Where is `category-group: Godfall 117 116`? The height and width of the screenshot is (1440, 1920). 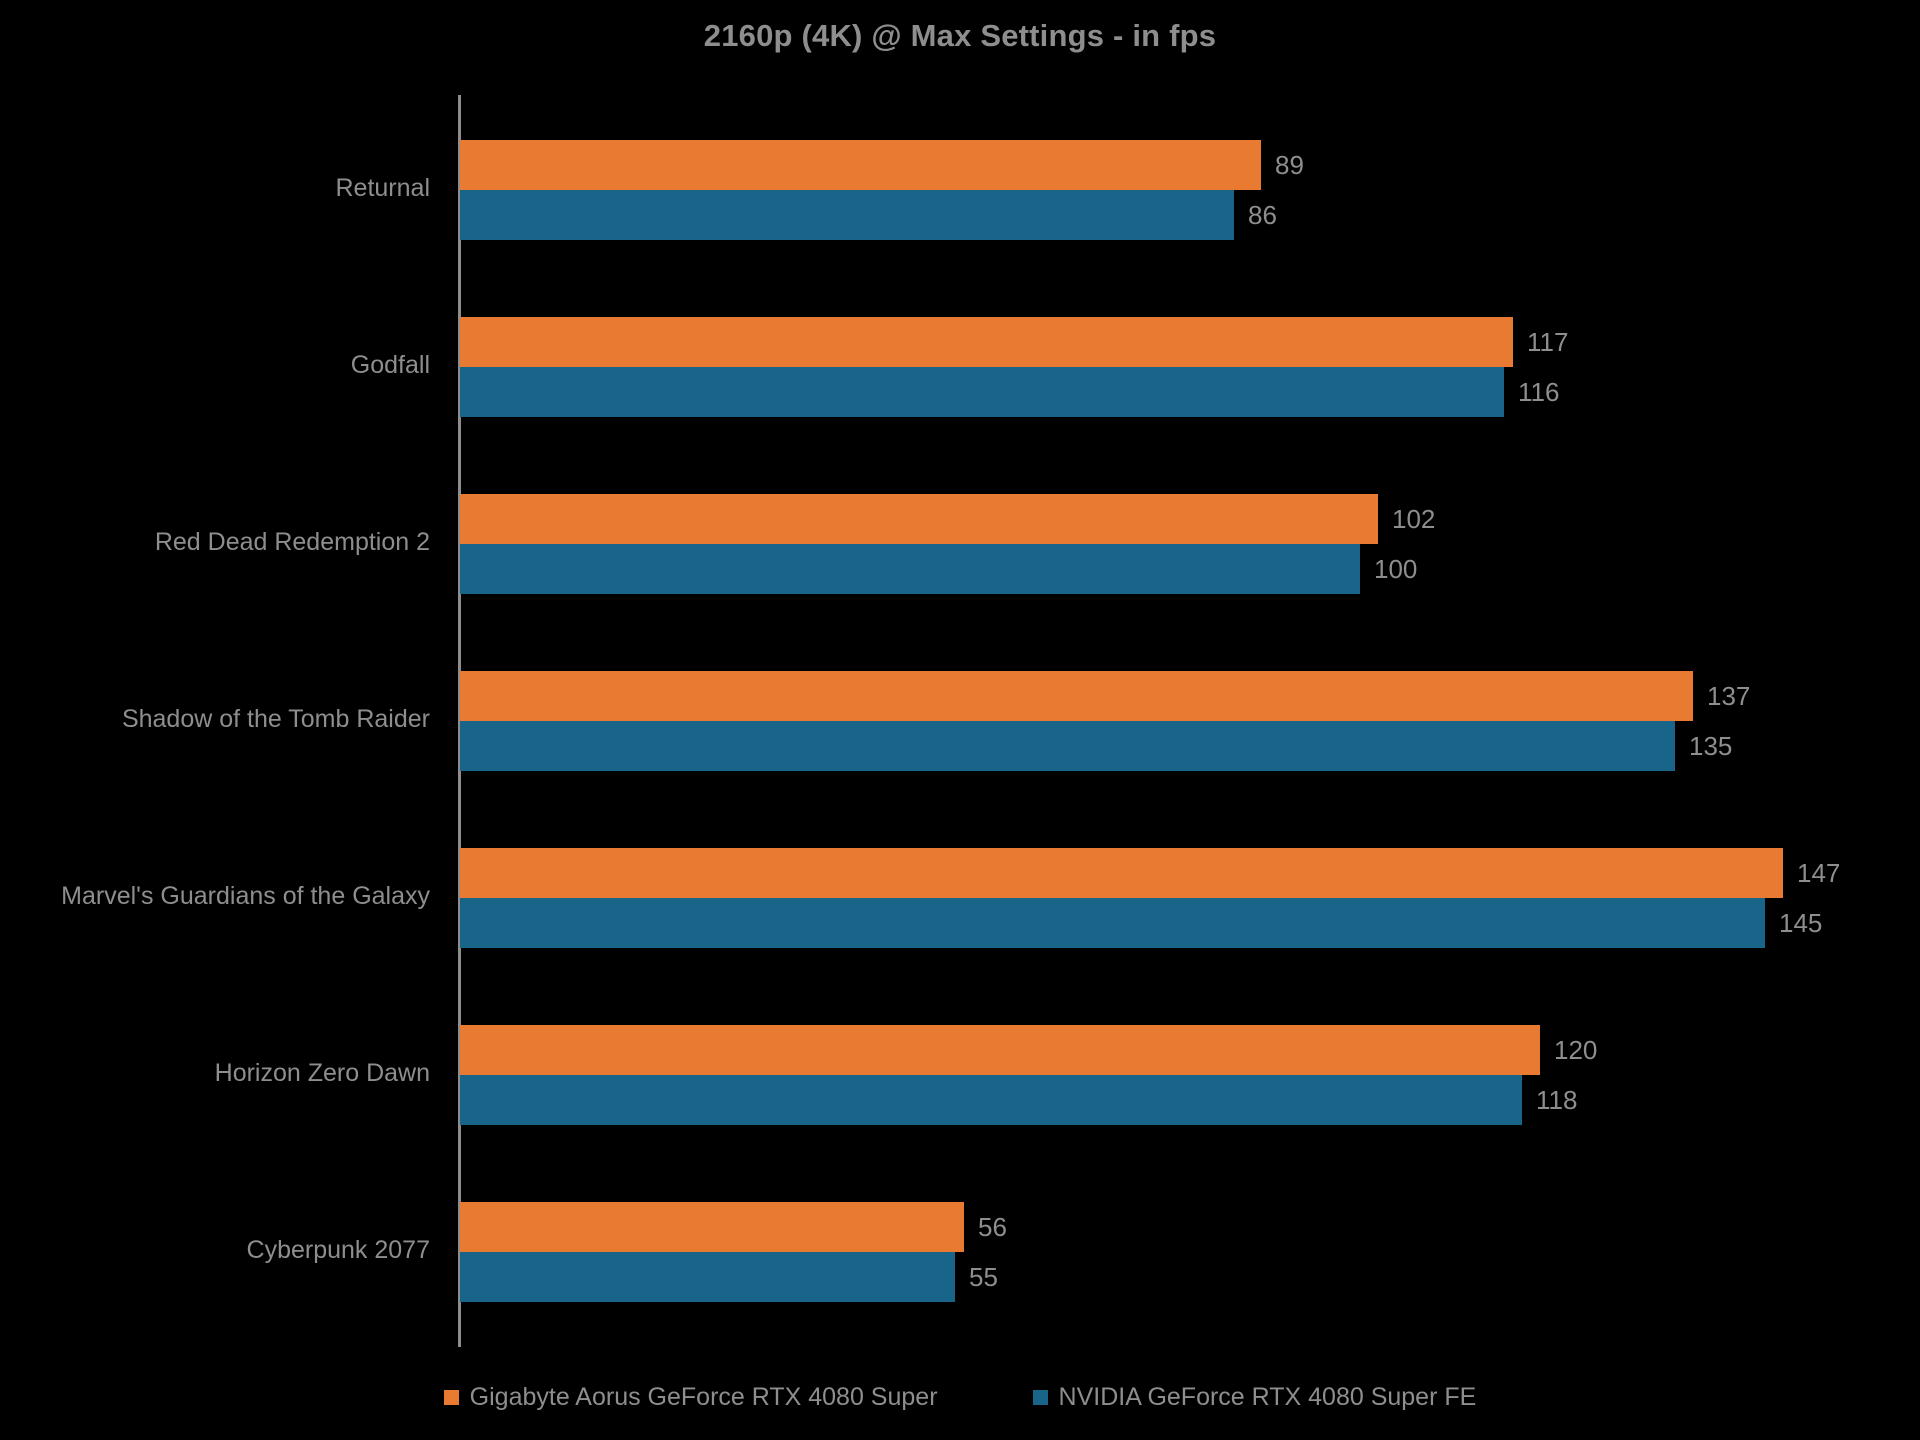
category-group: Godfall 117 116 is located at coordinates (960, 367).